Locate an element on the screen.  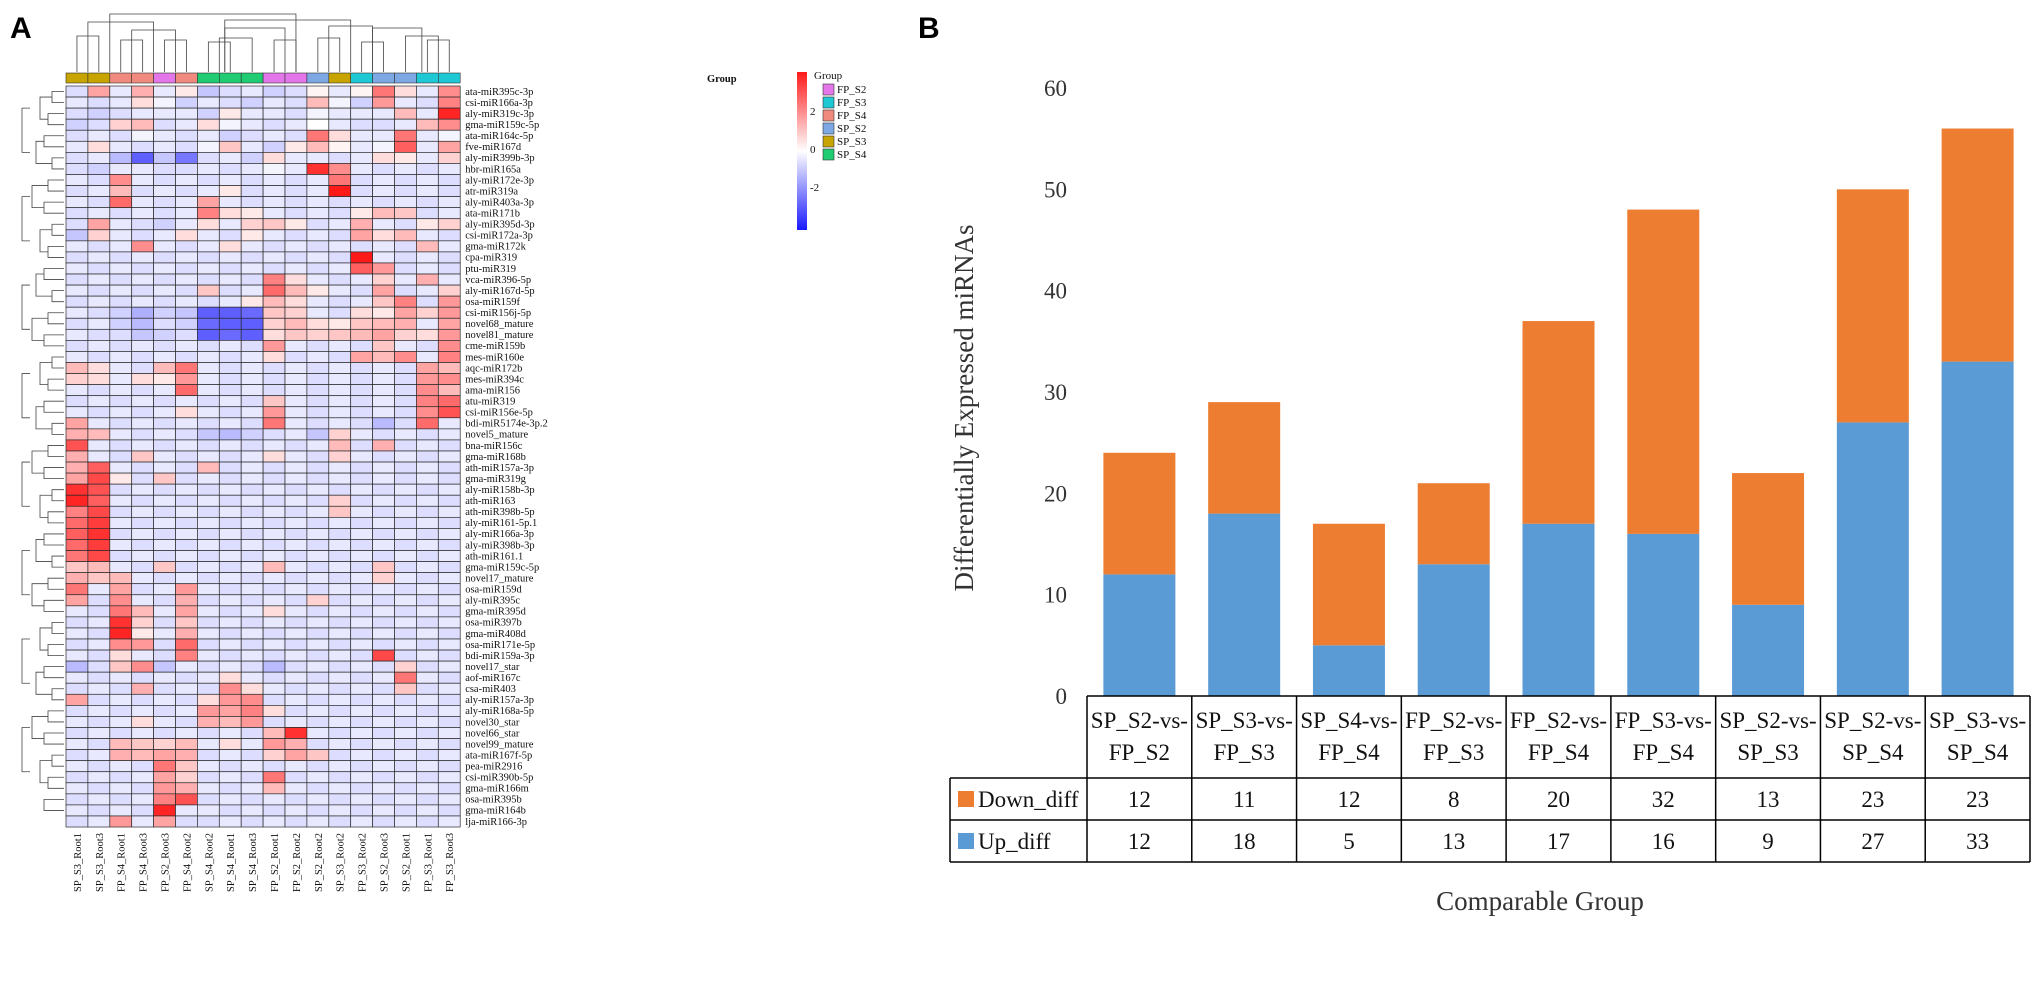
row-label: novel66_star is located at coordinates (492, 733).